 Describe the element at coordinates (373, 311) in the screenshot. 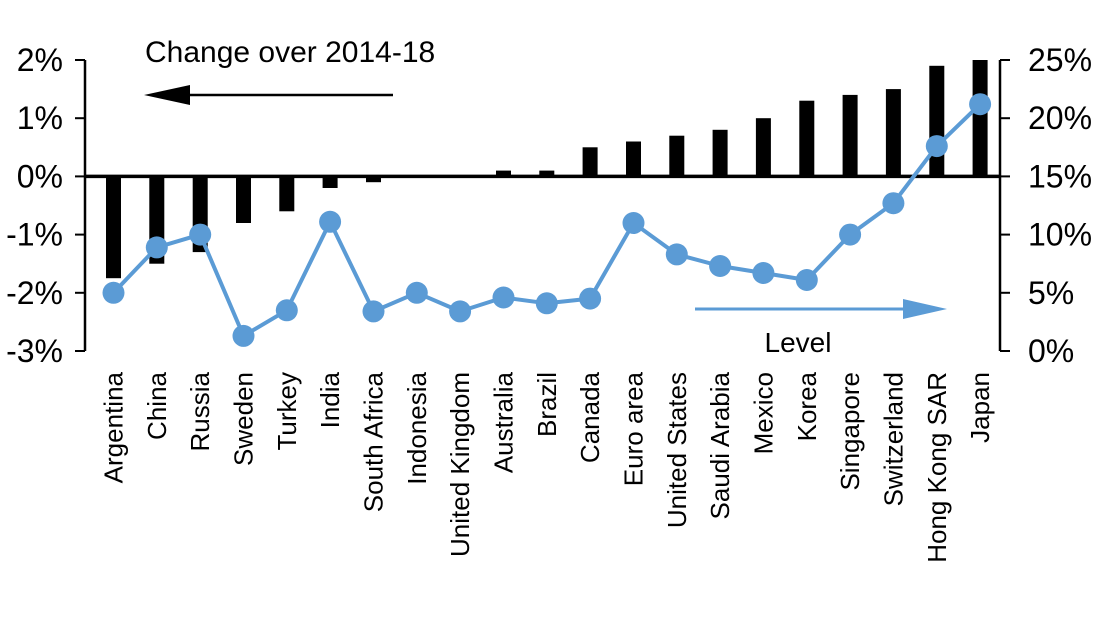

I see `level-marker-south-africa` at that location.